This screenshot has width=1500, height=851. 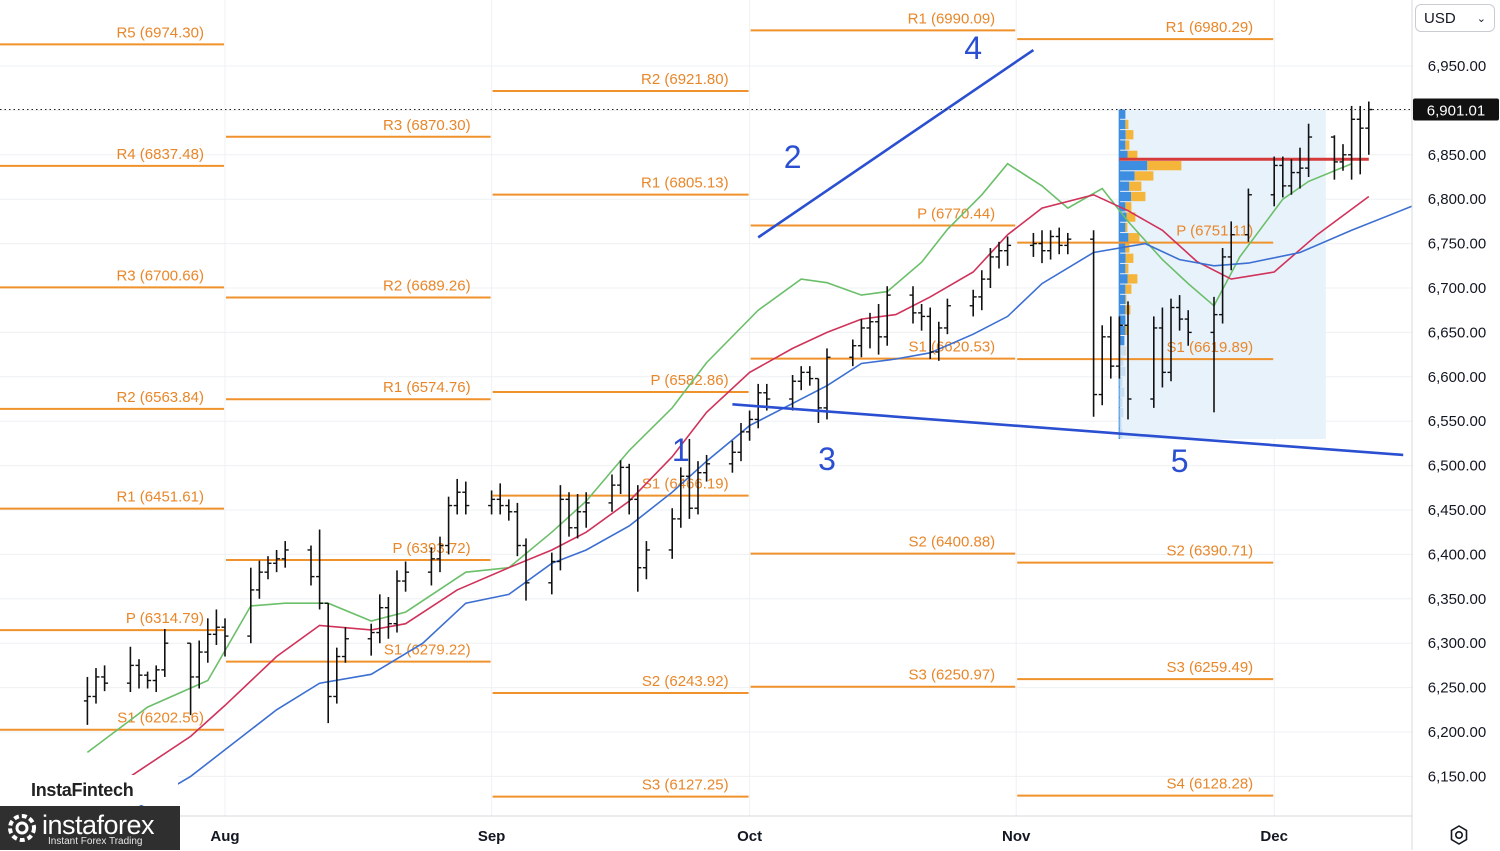 I want to click on price-tick-label: 6,800.00, so click(x=1457, y=199).